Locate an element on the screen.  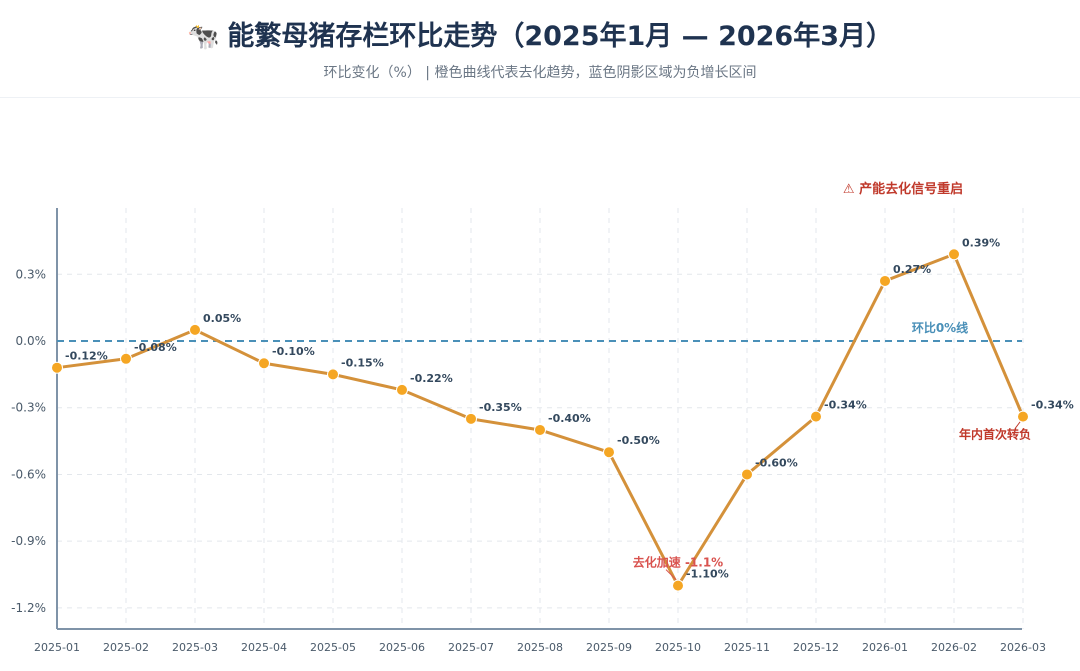
x-tick-label: 2026-01 is located at coordinates (885, 647).